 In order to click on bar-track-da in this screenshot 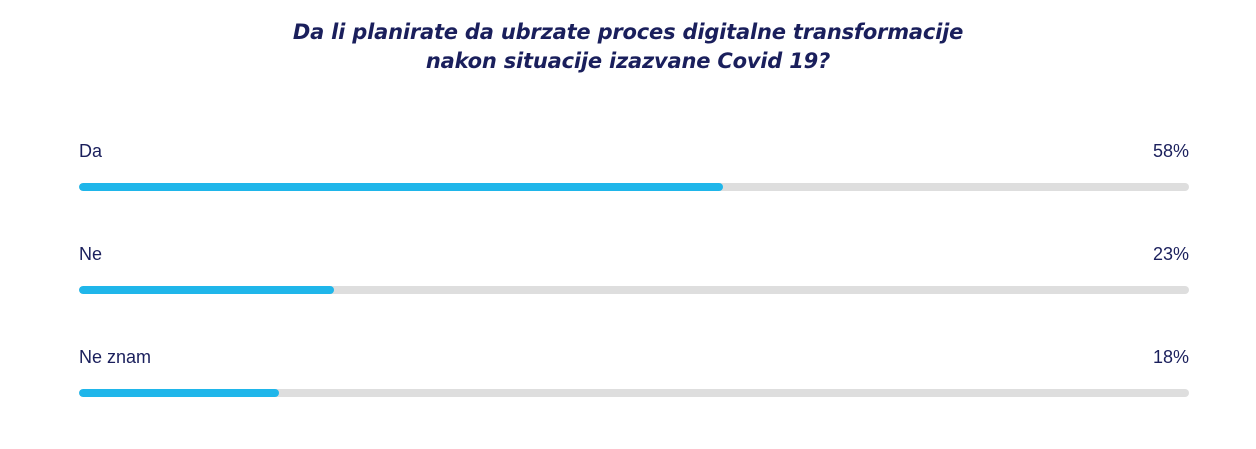, I will do `click(634, 187)`.